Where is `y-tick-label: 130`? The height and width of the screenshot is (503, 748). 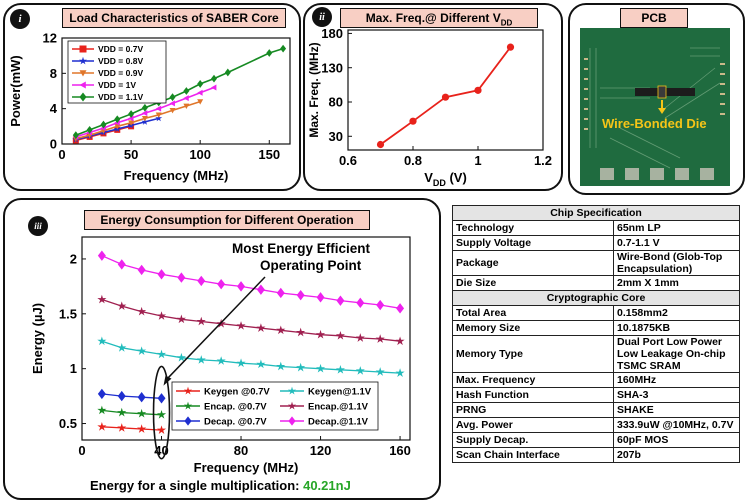 y-tick-label: 130 is located at coordinates (332, 67).